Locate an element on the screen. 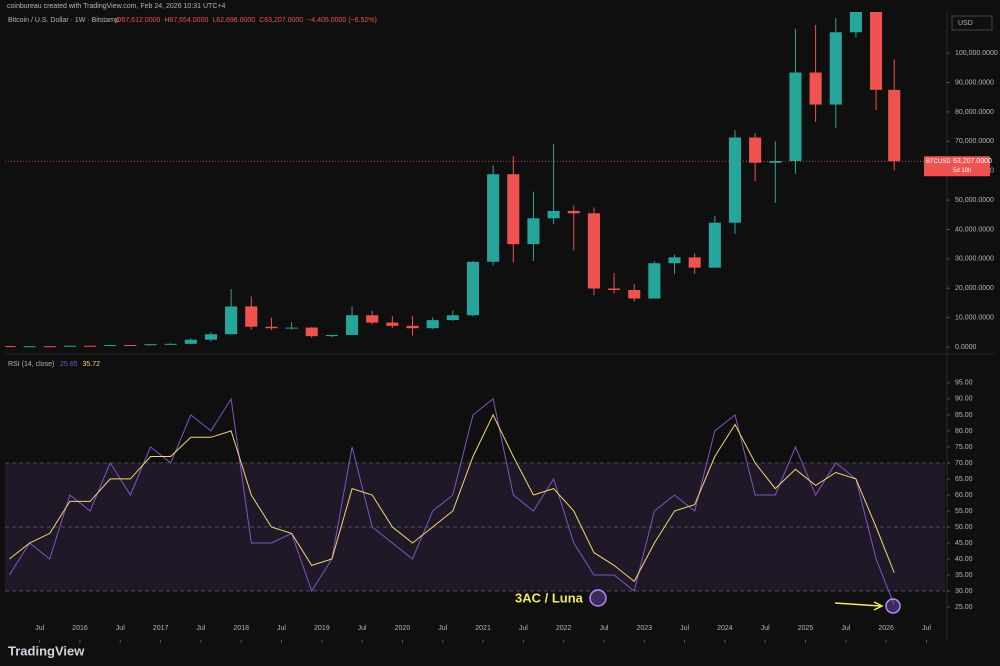 The image size is (1000, 666). y-tick-label: 10,000.0000 is located at coordinates (974, 317).